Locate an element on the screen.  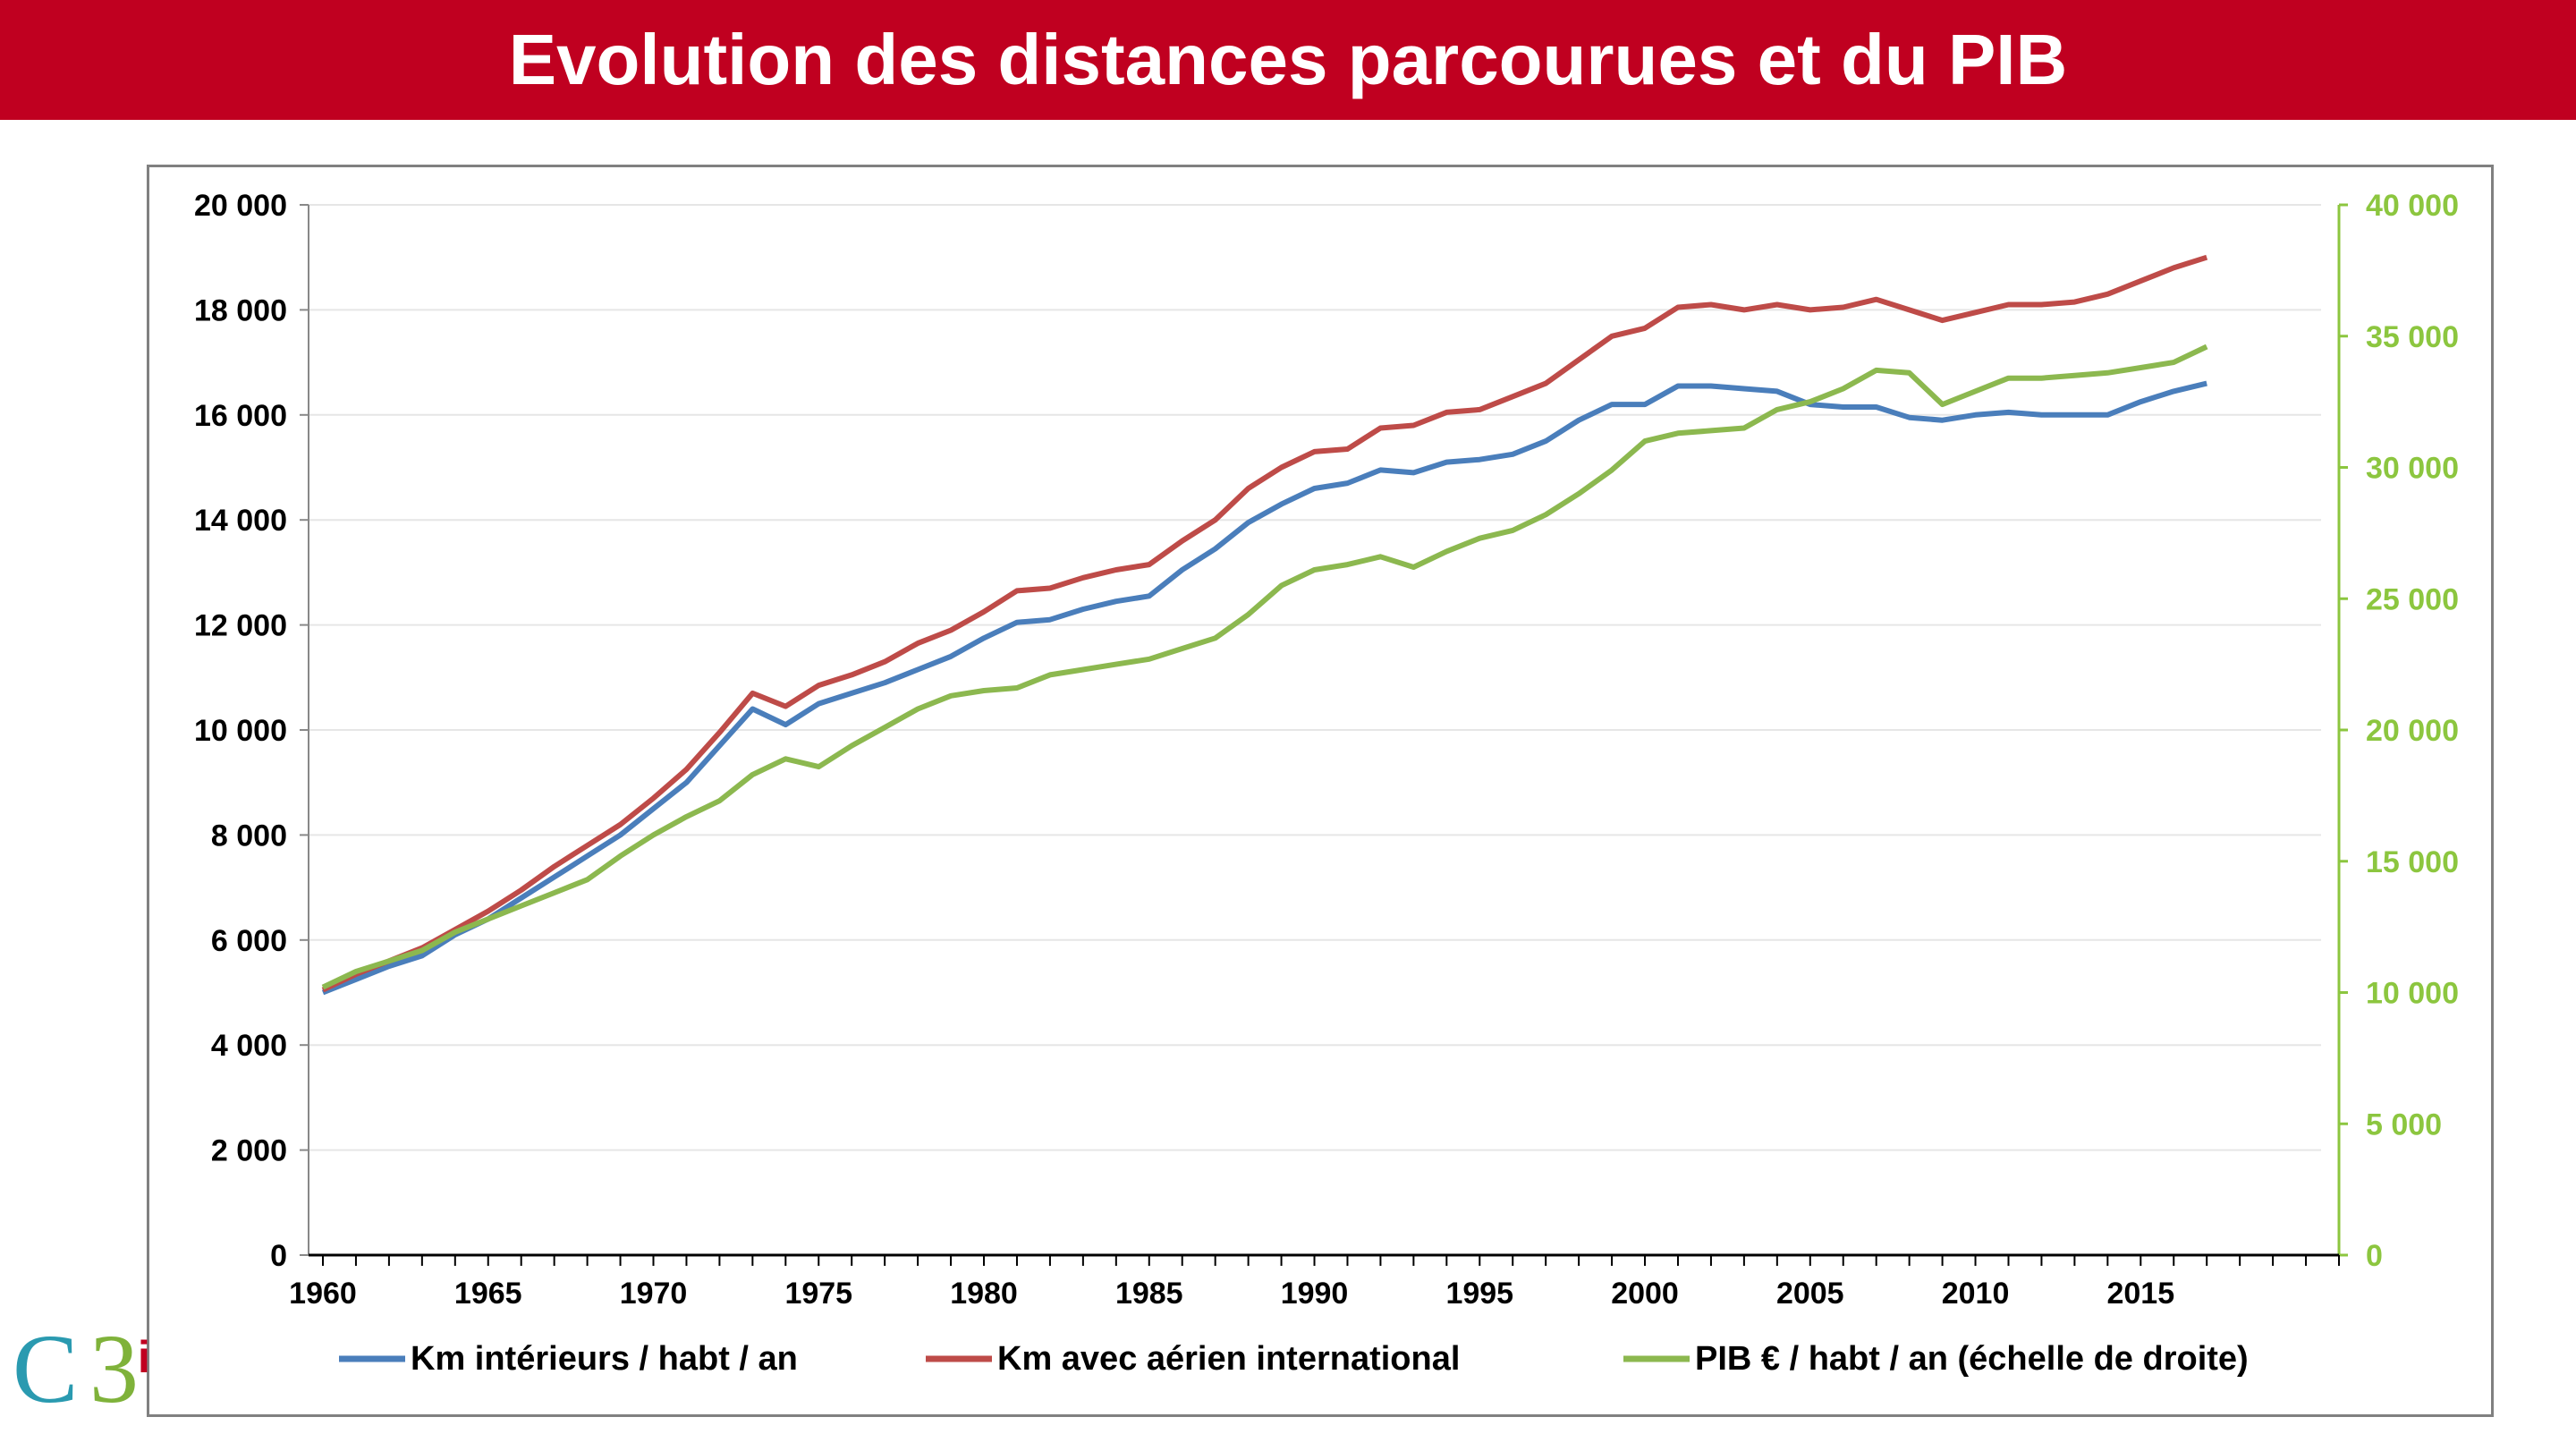
right-tick-label: 30 000 is located at coordinates (2412, 469).